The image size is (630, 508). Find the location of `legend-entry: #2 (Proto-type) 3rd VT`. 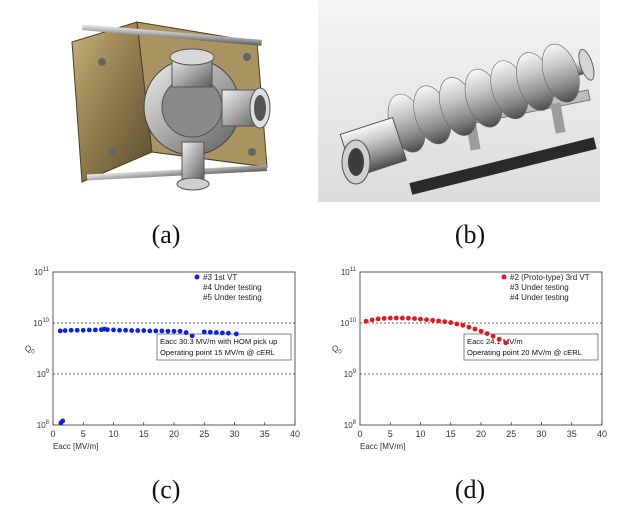

legend-entry: #2 (Proto-type) 3rd VT is located at coordinates (550, 277).